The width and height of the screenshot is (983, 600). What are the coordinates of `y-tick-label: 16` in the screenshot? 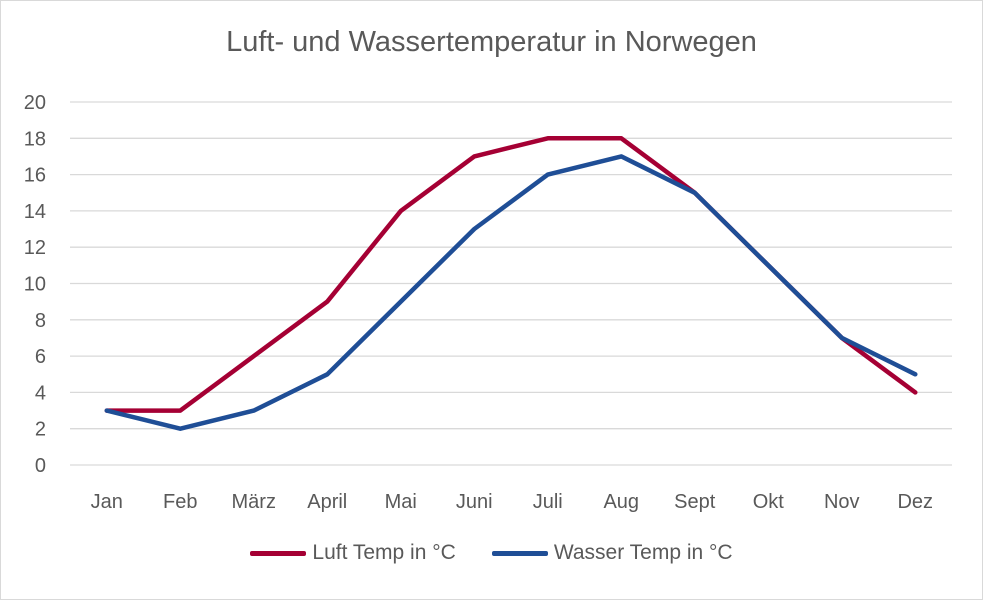 It's located at (35, 176).